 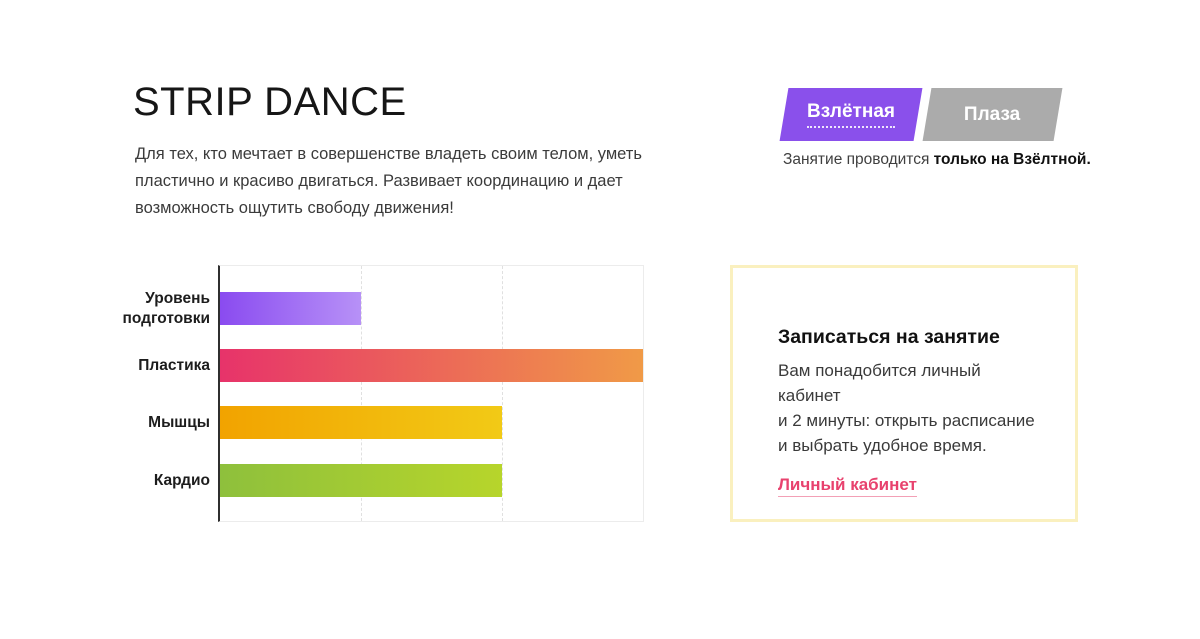 I want to click on tab-vzletnaya: Взлётная, so click(x=851, y=114).